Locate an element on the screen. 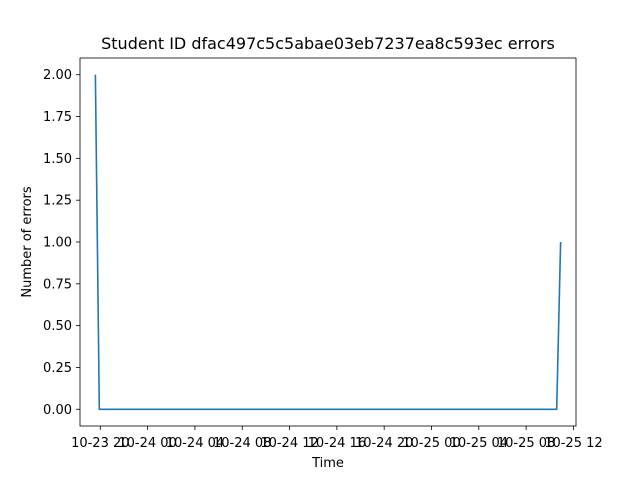  y-tick-label: 1.75 is located at coordinates (57, 117).